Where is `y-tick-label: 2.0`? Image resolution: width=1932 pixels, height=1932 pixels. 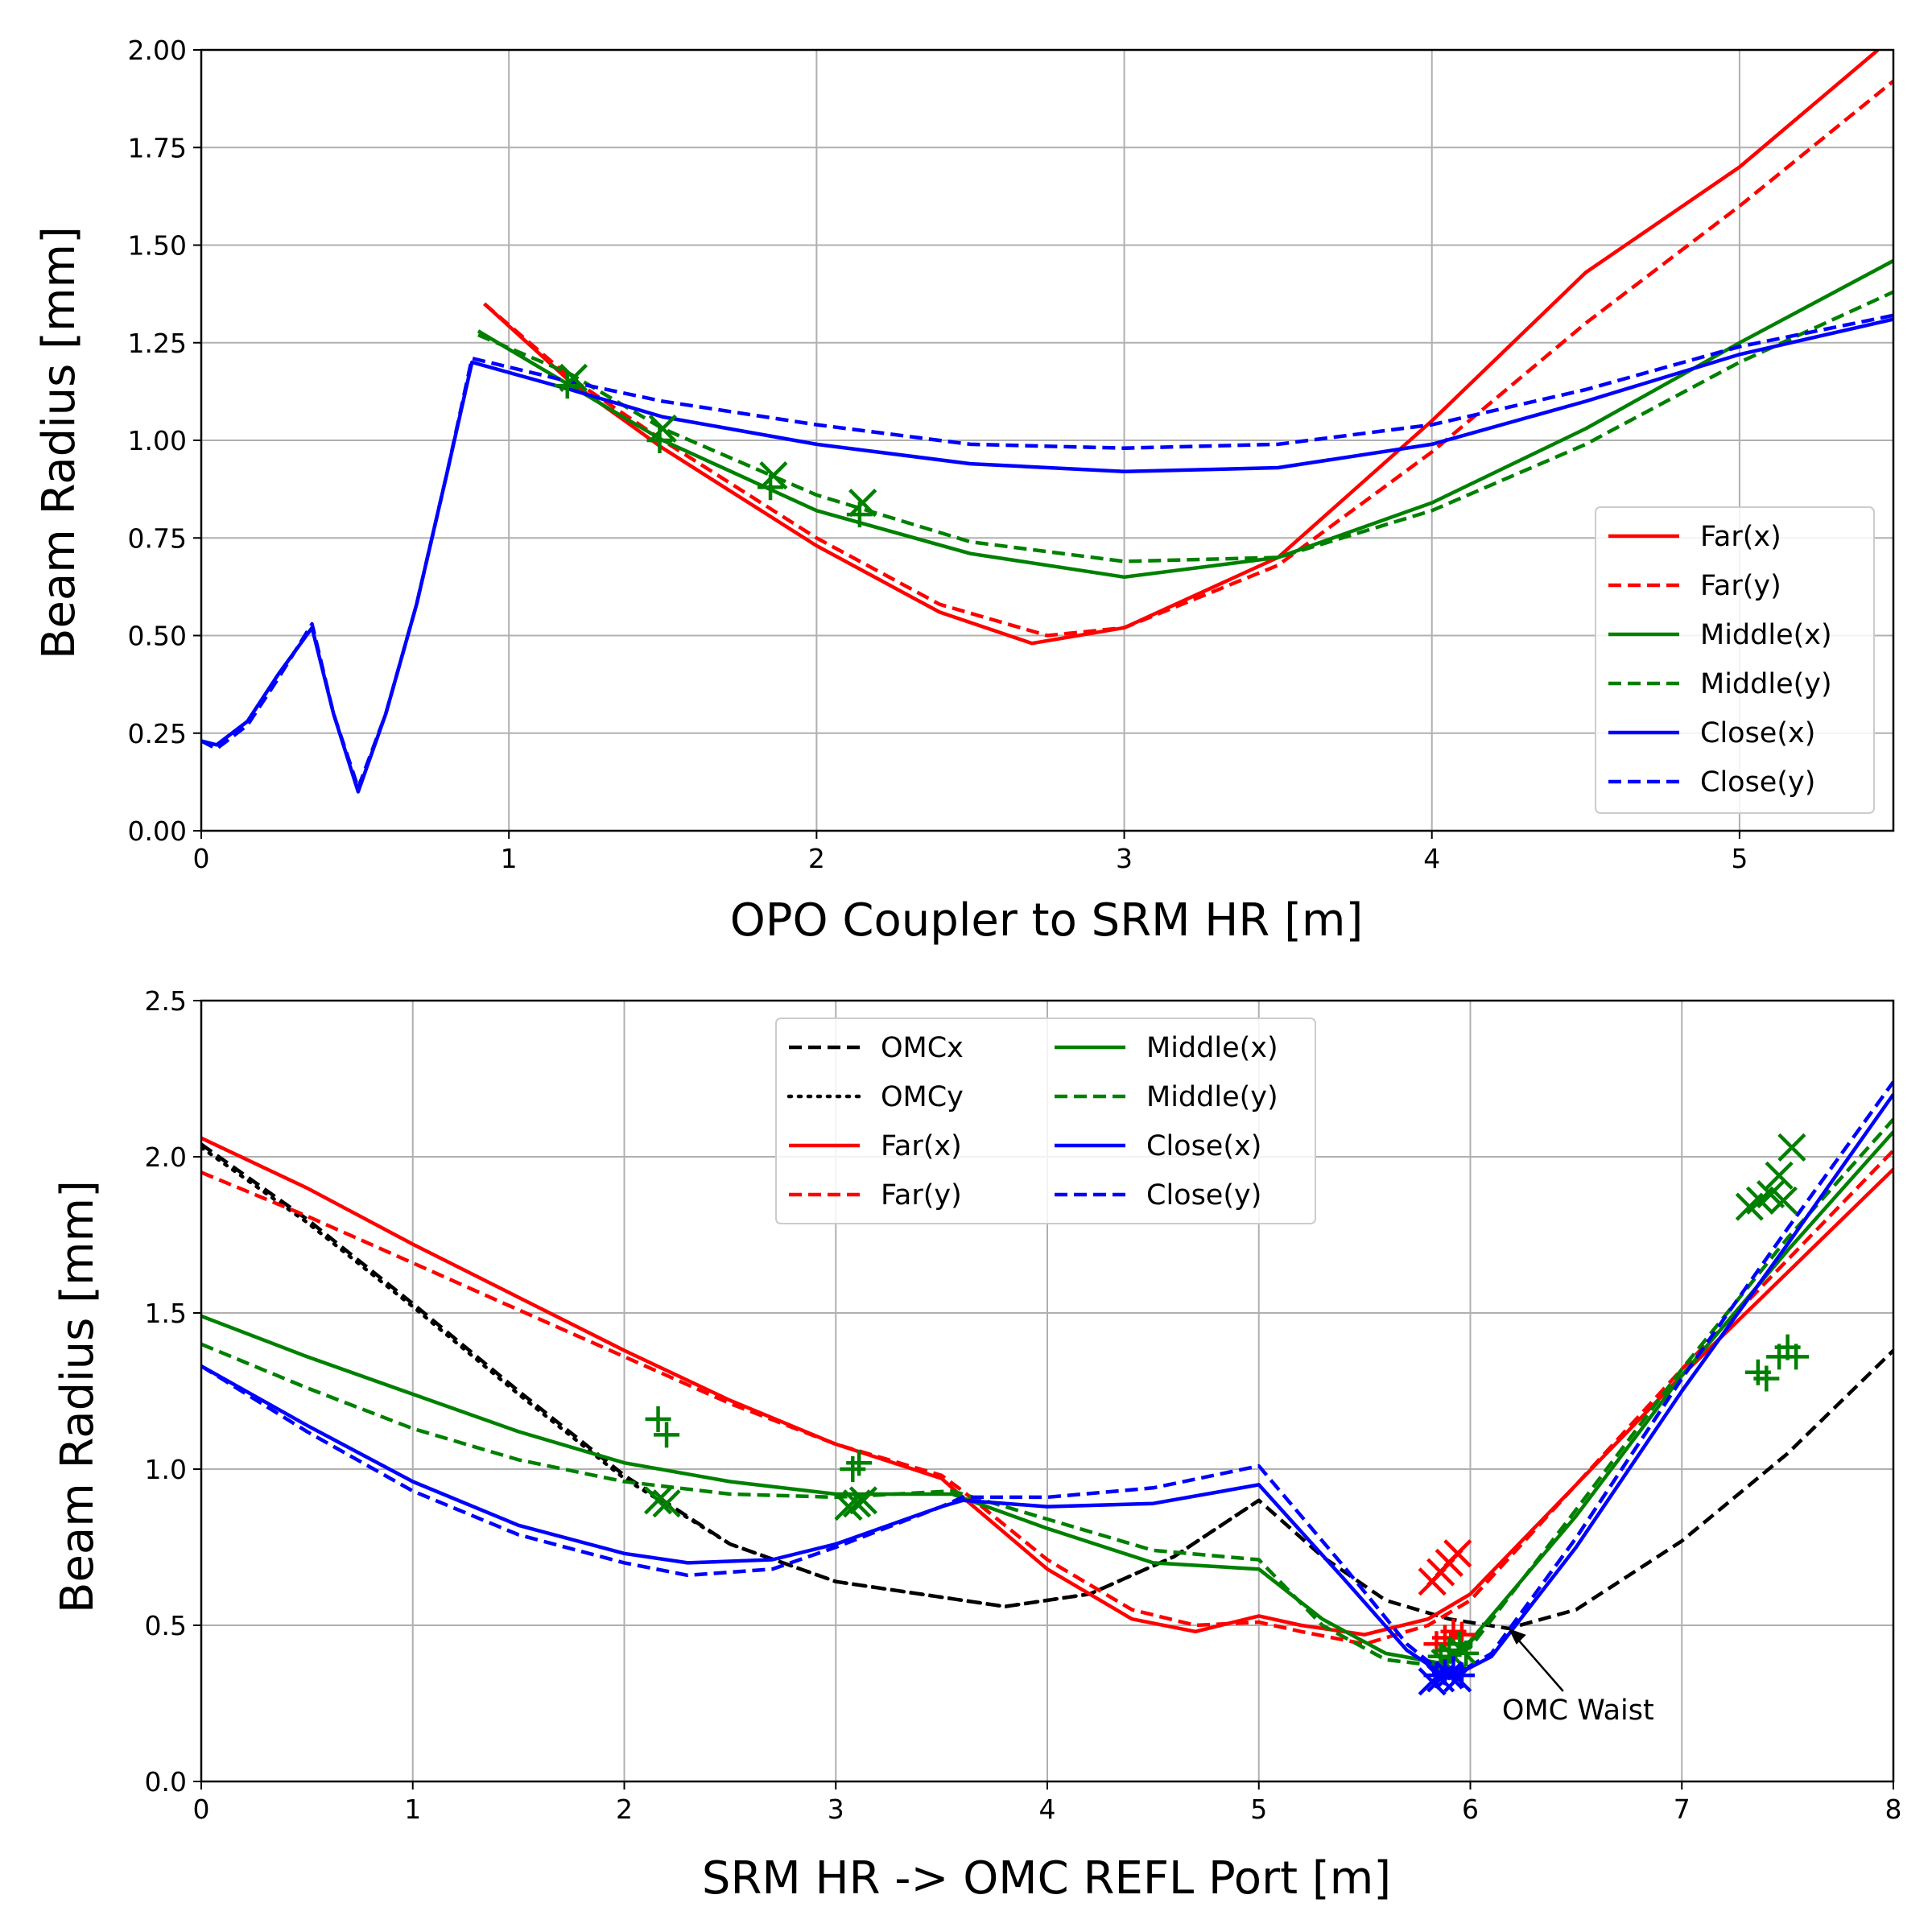
y-tick-label: 2.0 is located at coordinates (166, 1157).